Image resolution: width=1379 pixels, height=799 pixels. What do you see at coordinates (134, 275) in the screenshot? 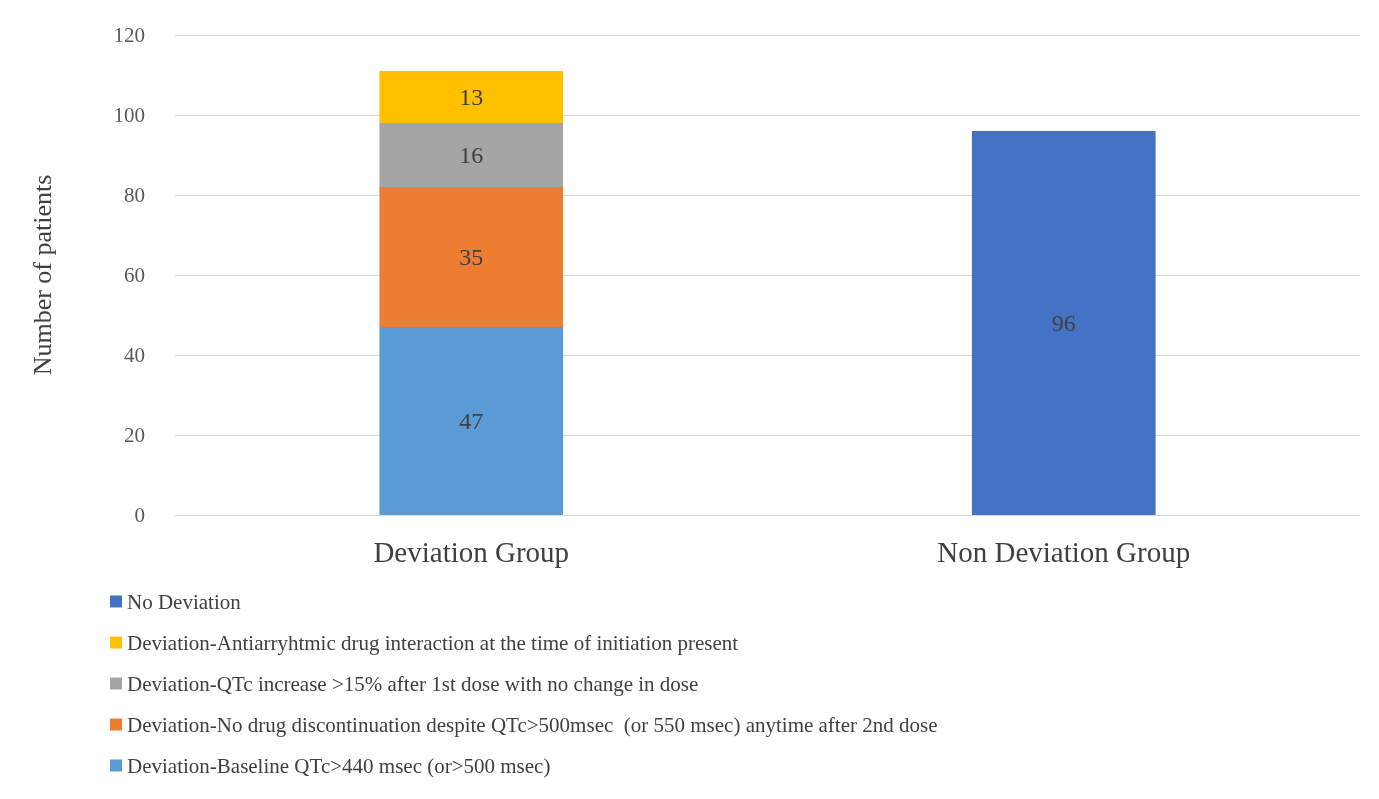
I see `y-tick-label: 60` at bounding box center [134, 275].